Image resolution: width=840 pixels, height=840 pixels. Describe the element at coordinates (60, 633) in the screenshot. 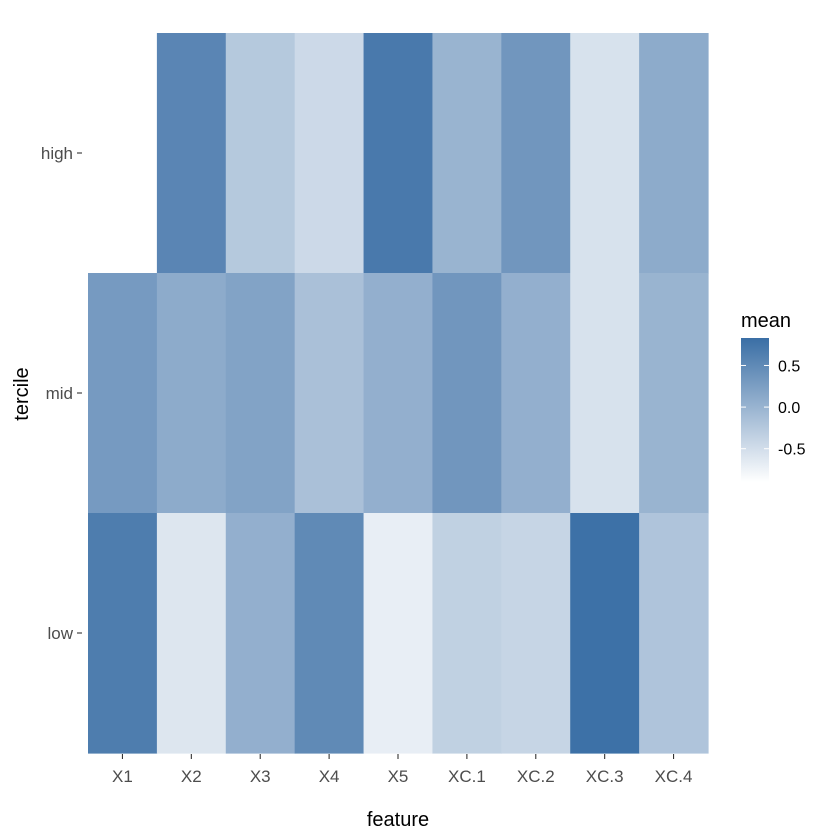

I see `y-tick-label-low: low` at that location.